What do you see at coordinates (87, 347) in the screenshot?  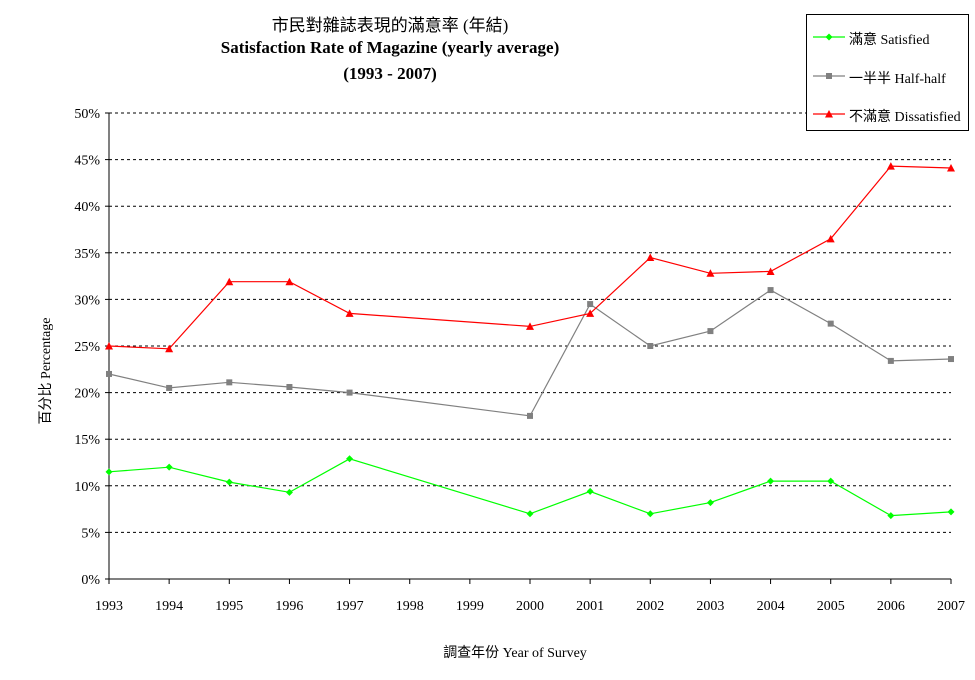 I see `y-tick-label: 25%` at bounding box center [87, 347].